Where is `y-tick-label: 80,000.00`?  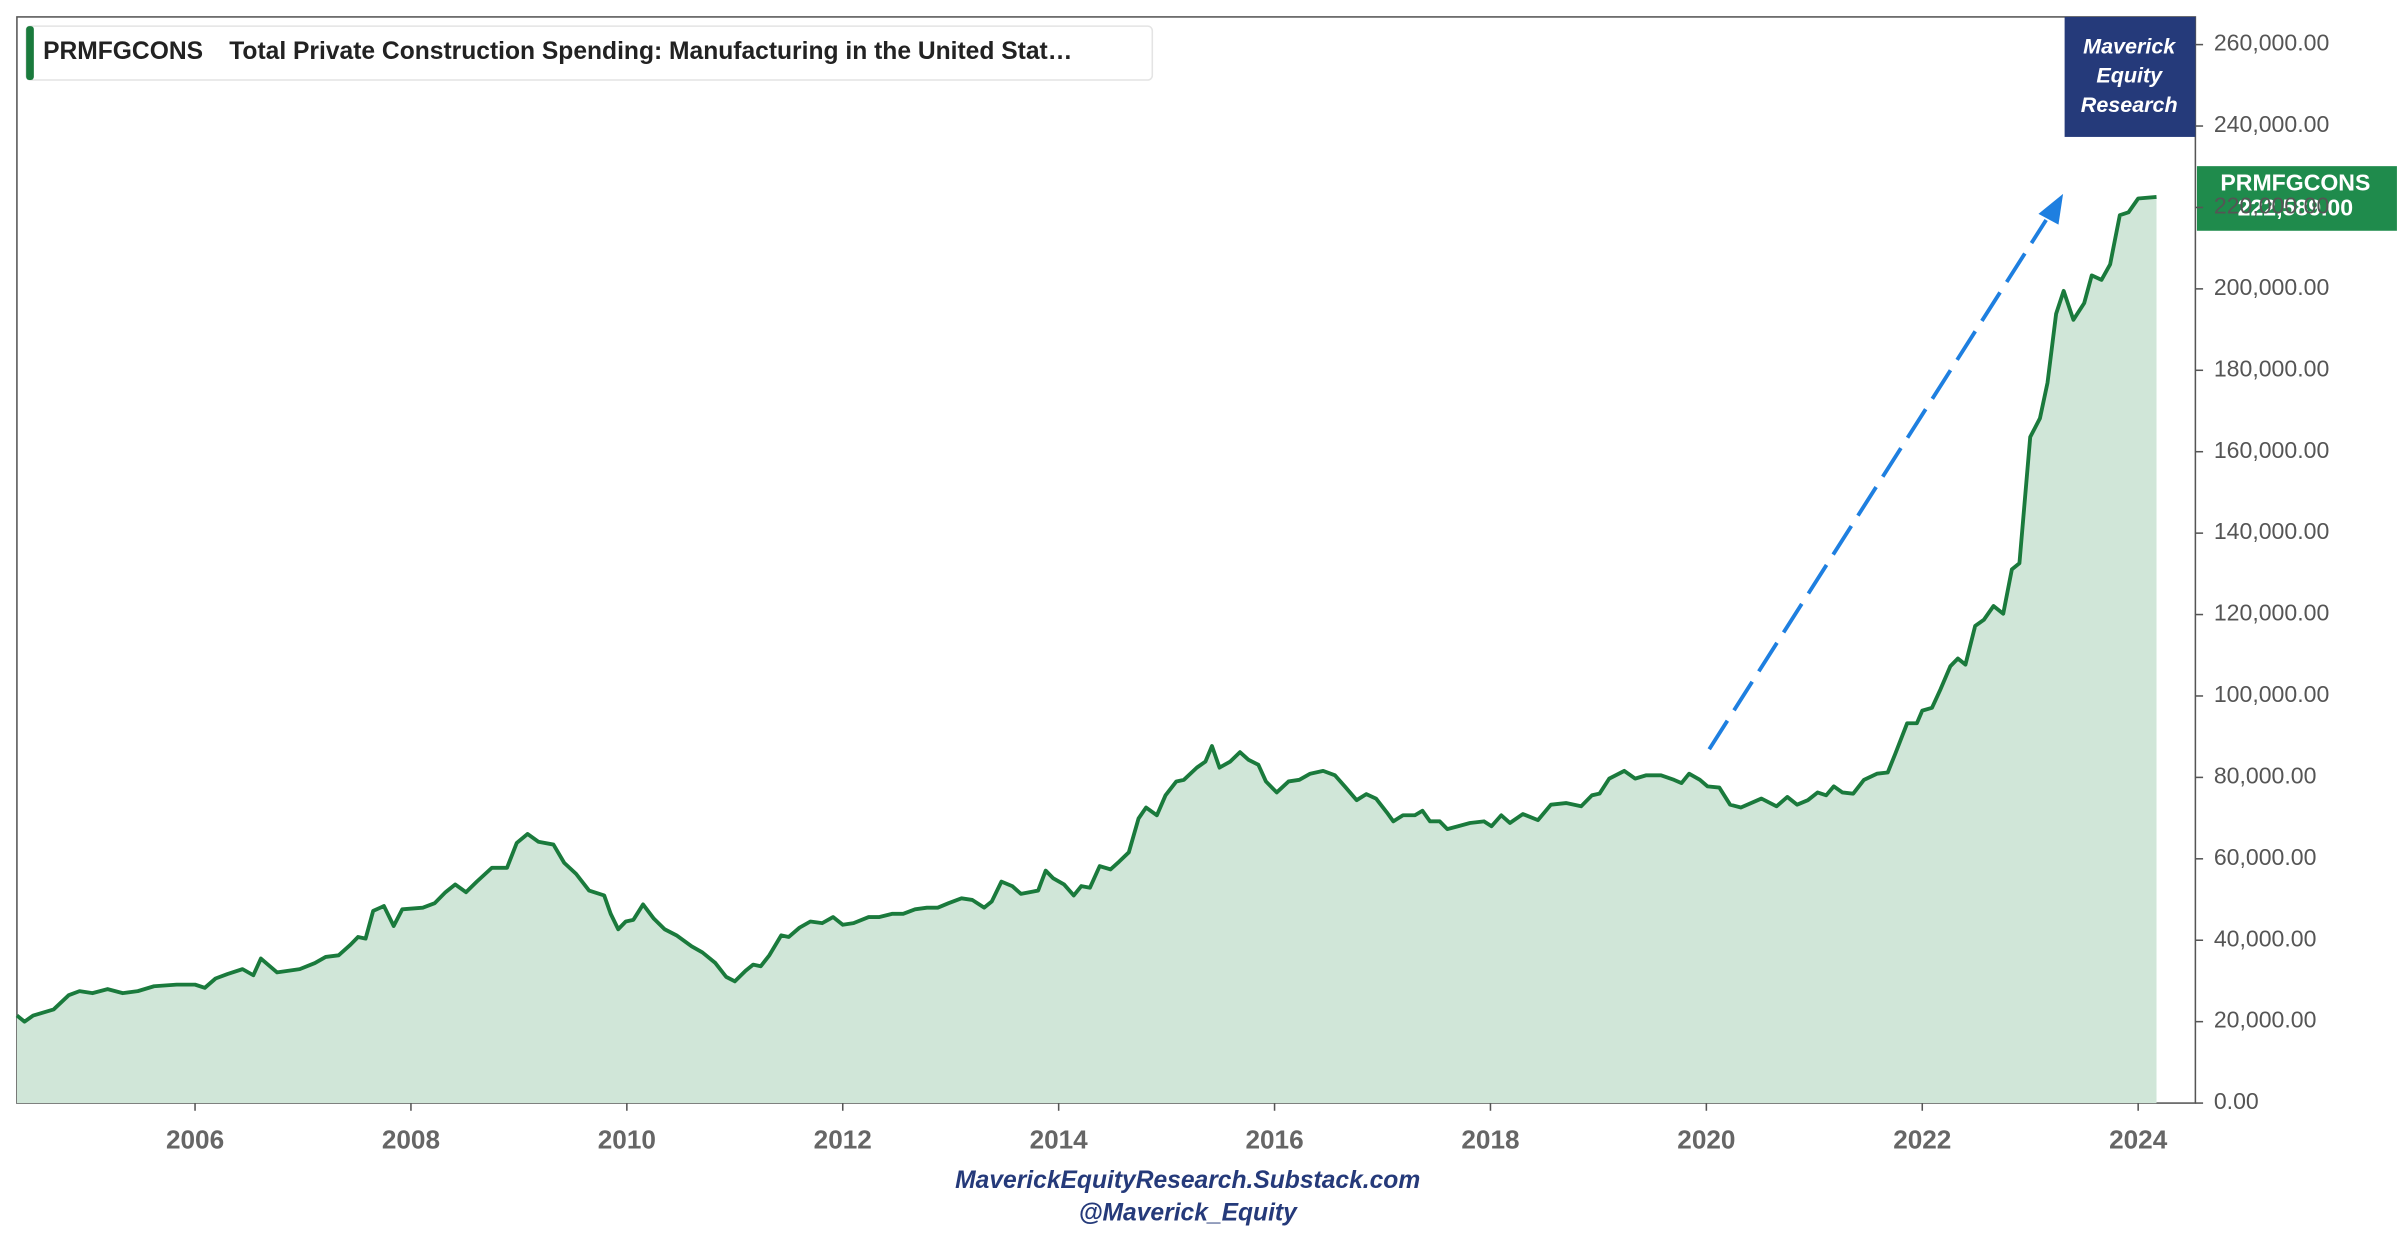 y-tick-label: 80,000.00 is located at coordinates (2265, 775).